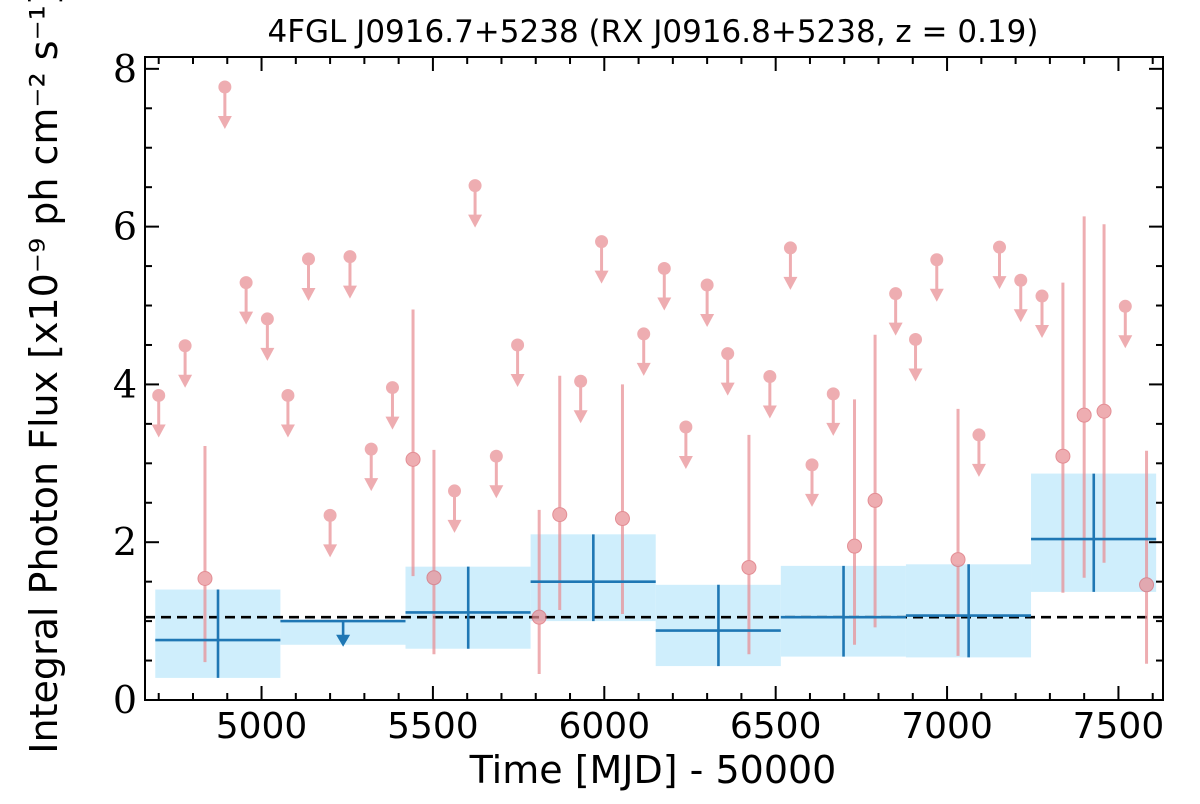  I want to click on x-tick-label: 6500, so click(776, 726).